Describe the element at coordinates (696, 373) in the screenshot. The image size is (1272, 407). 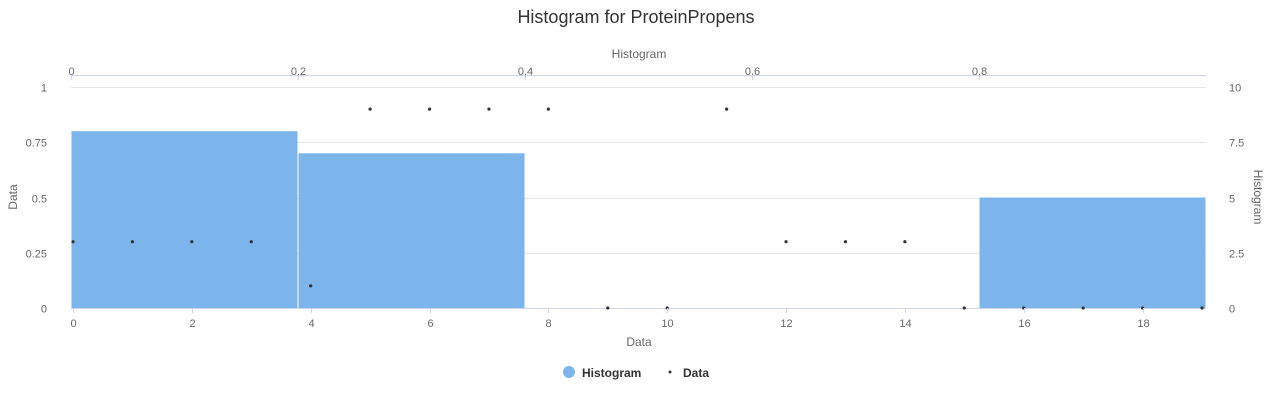
I see `legend-data-label: Data` at that location.